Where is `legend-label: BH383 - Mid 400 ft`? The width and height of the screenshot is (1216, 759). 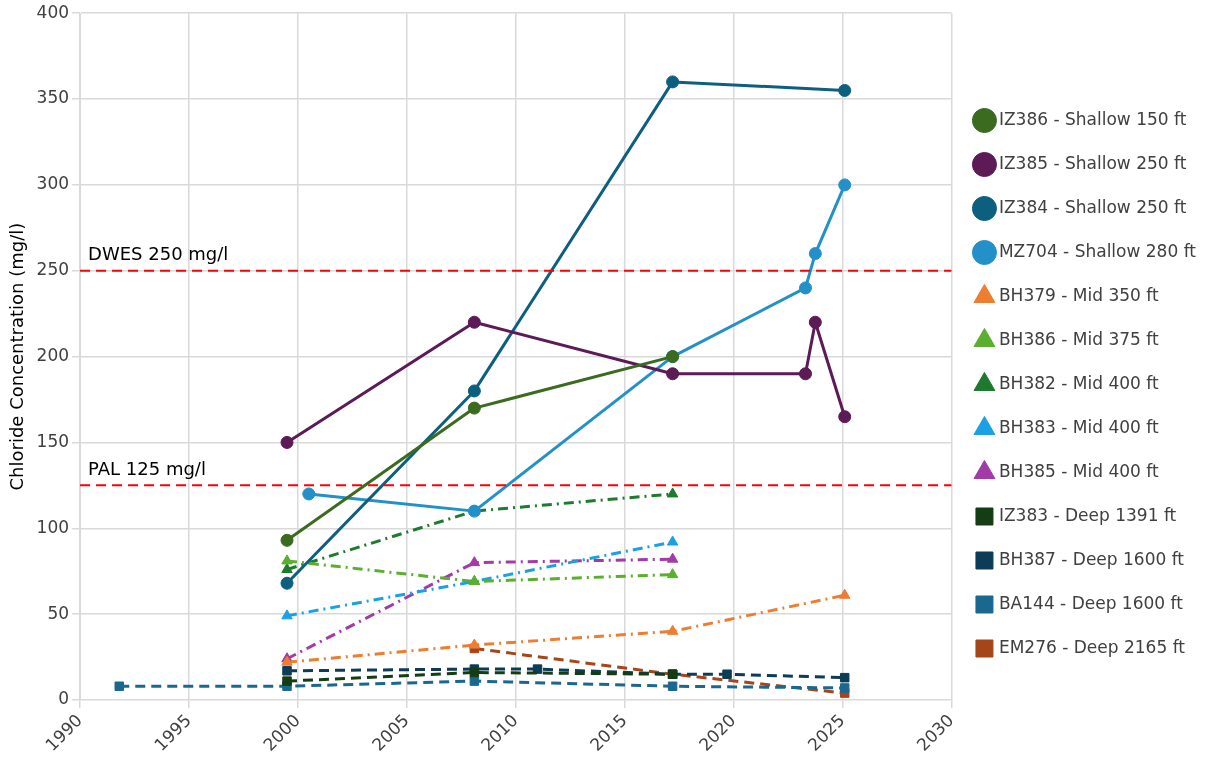 legend-label: BH383 - Mid 400 ft is located at coordinates (1078, 426).